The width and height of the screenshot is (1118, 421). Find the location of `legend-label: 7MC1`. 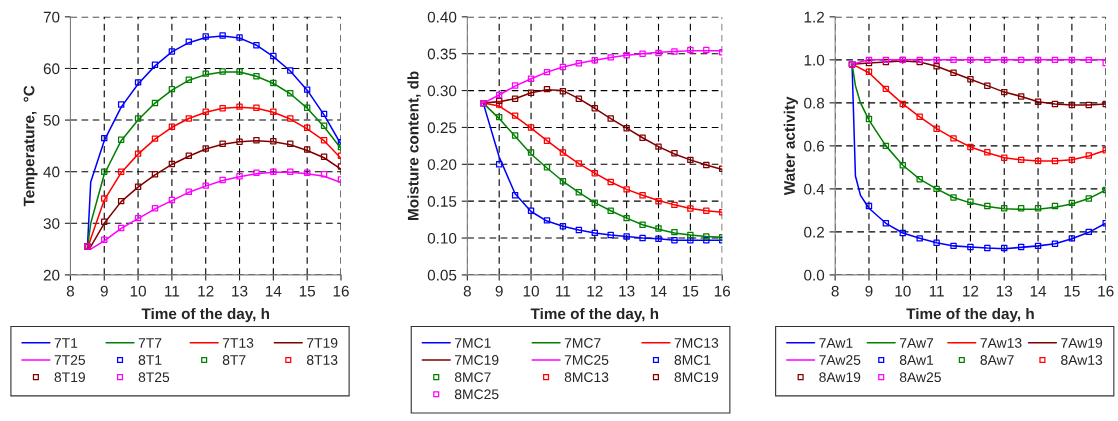

legend-label: 7MC1 is located at coordinates (473, 343).